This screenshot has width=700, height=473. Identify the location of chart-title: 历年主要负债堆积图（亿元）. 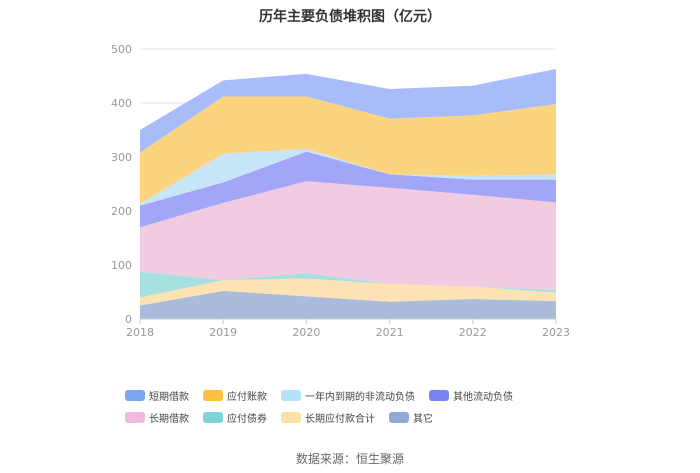
(350, 17).